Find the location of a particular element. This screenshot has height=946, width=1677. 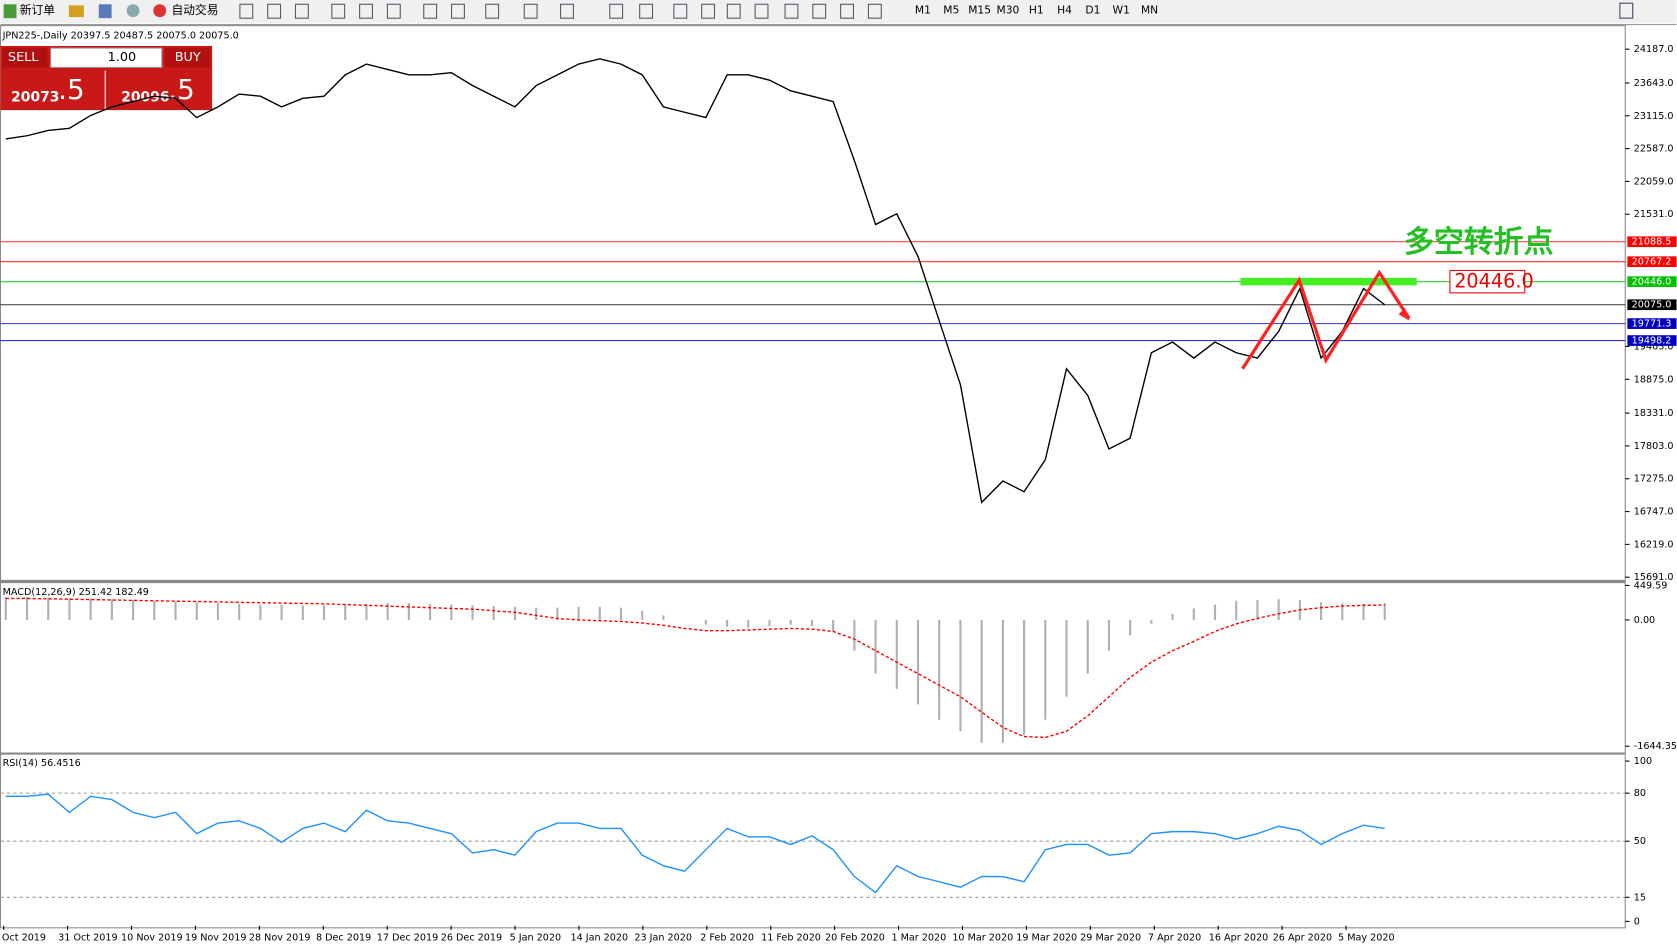

x-tick-label: 11 Feb 2020 is located at coordinates (791, 937).